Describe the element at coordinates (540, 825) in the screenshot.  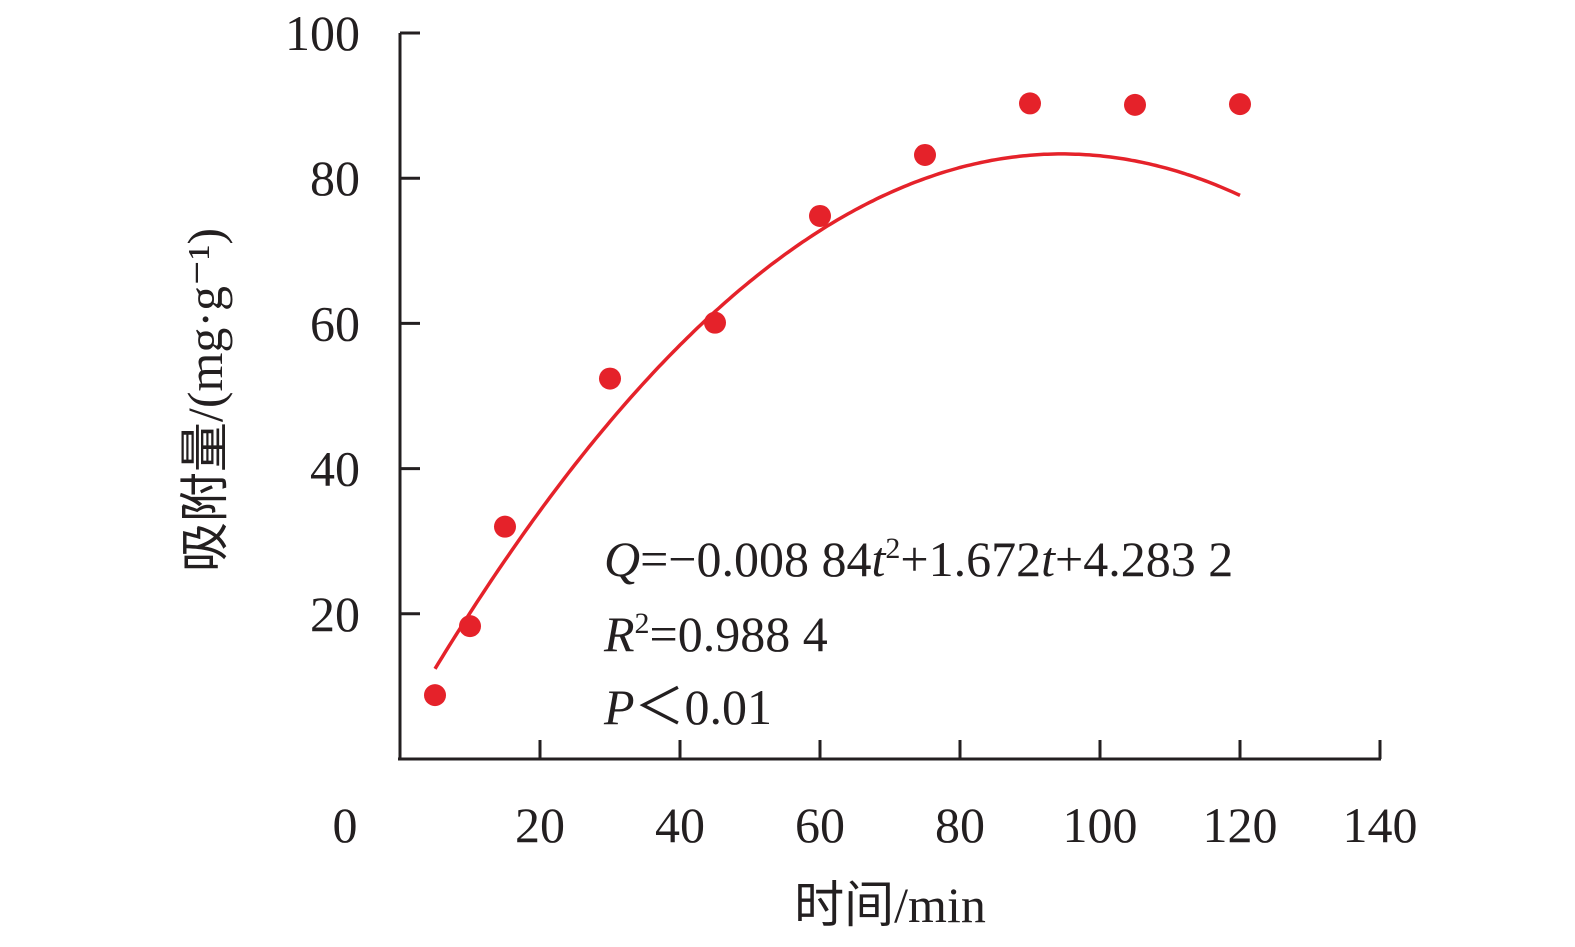
I see `x-tick-label: 20` at that location.